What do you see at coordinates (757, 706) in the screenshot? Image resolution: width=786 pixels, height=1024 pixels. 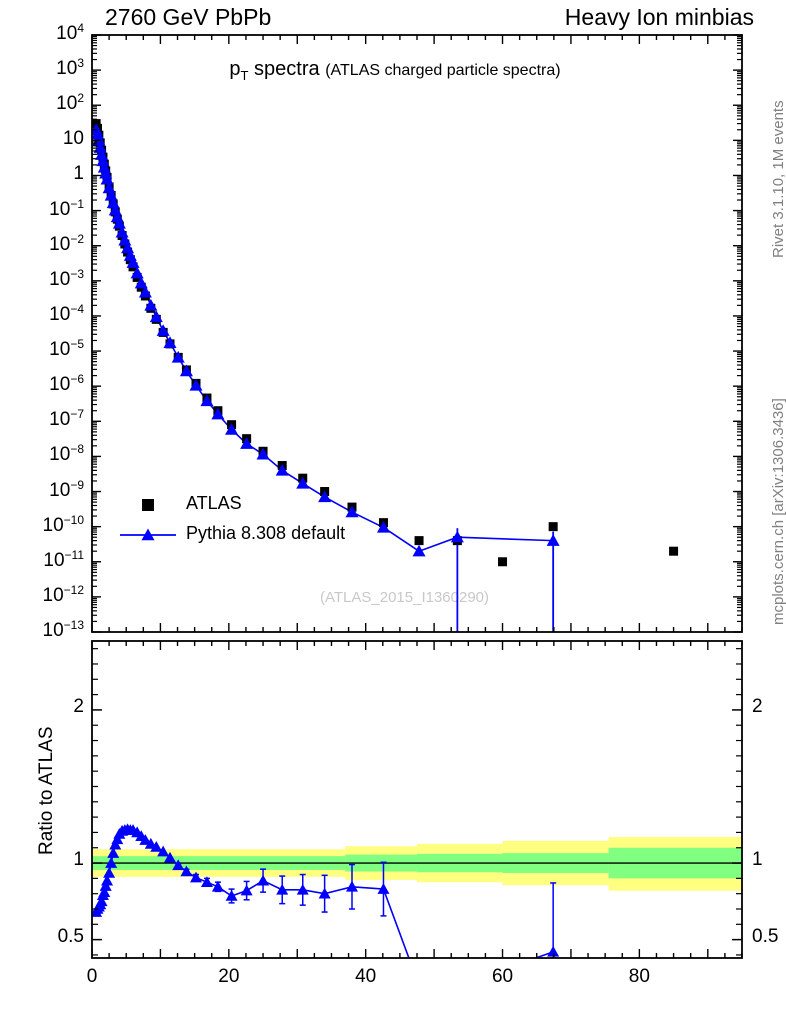 I see `ratio-y-label-right: 2` at bounding box center [757, 706].